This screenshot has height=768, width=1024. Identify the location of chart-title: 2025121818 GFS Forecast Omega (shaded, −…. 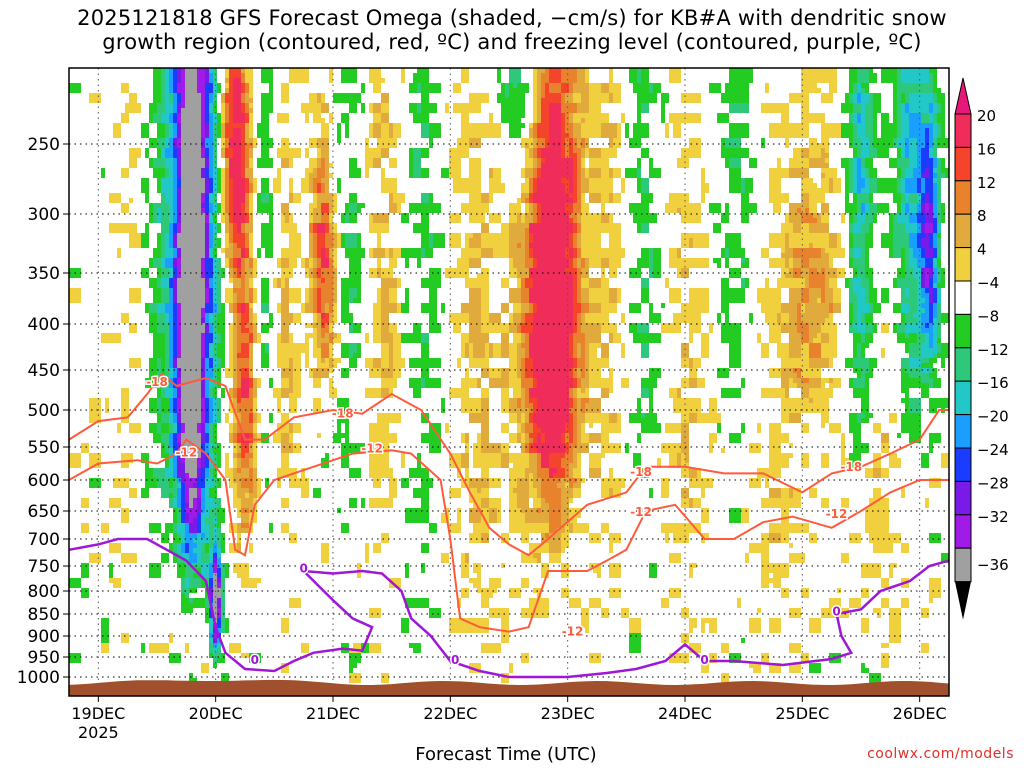
(512, 30).